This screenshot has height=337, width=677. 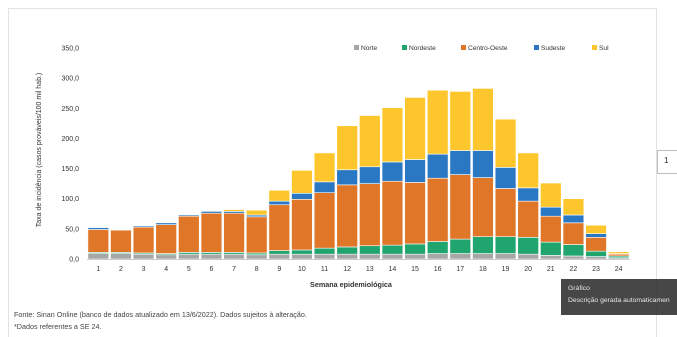 I want to click on x-tick-label: 10, so click(x=302, y=269).